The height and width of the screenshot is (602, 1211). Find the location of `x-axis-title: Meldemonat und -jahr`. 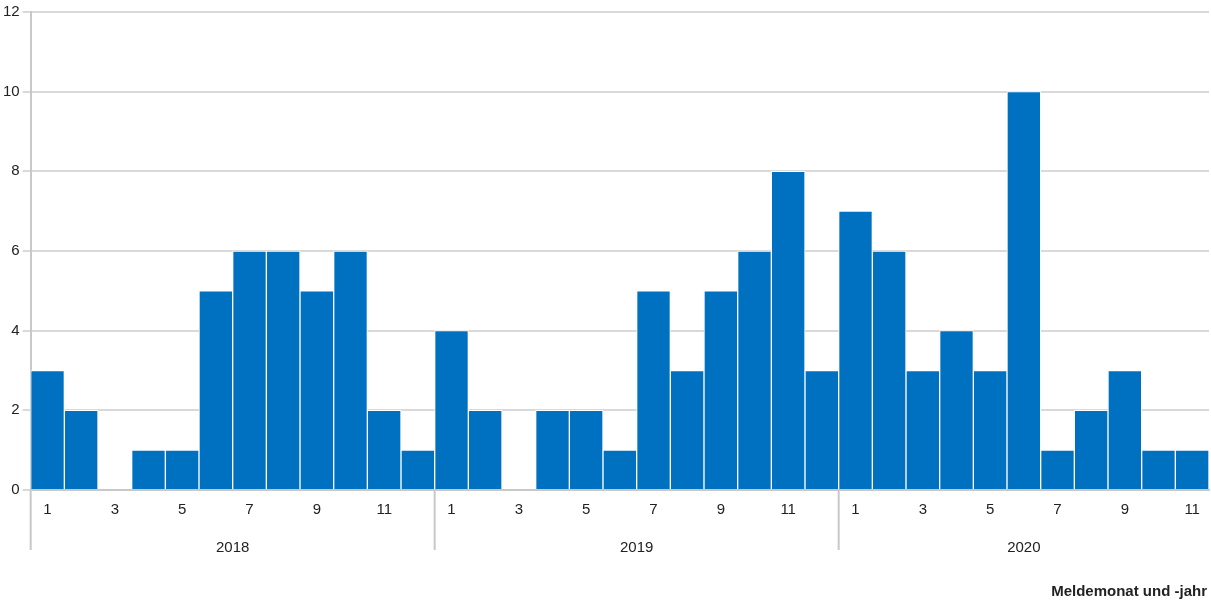

x-axis-title: Meldemonat und -jahr is located at coordinates (1129, 591).